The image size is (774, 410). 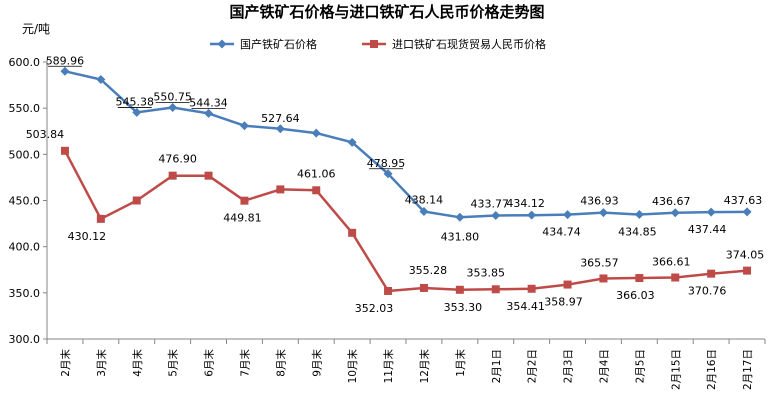 I want to click on data-label: 430.12, so click(x=87, y=236).